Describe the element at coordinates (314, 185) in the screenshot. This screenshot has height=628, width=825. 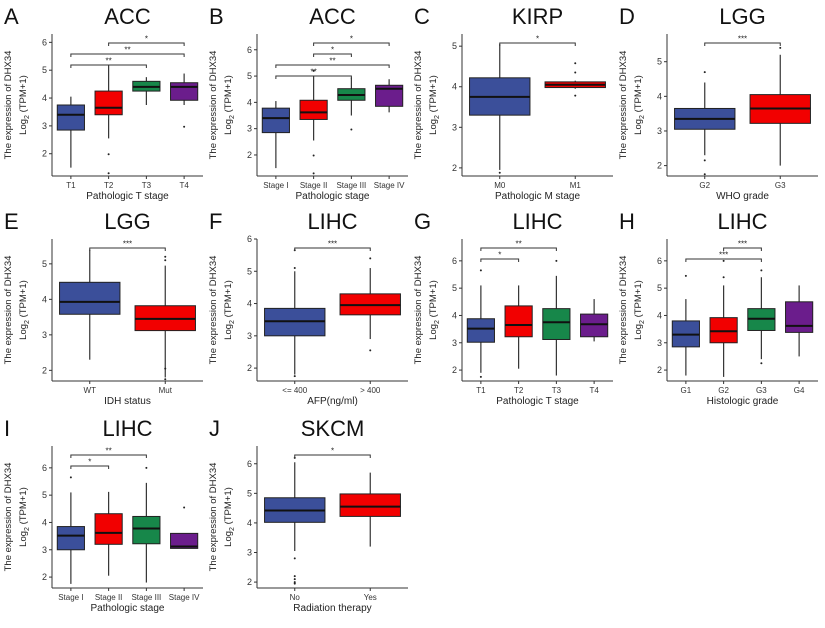
I see `x-tick-label: Stage II` at that location.